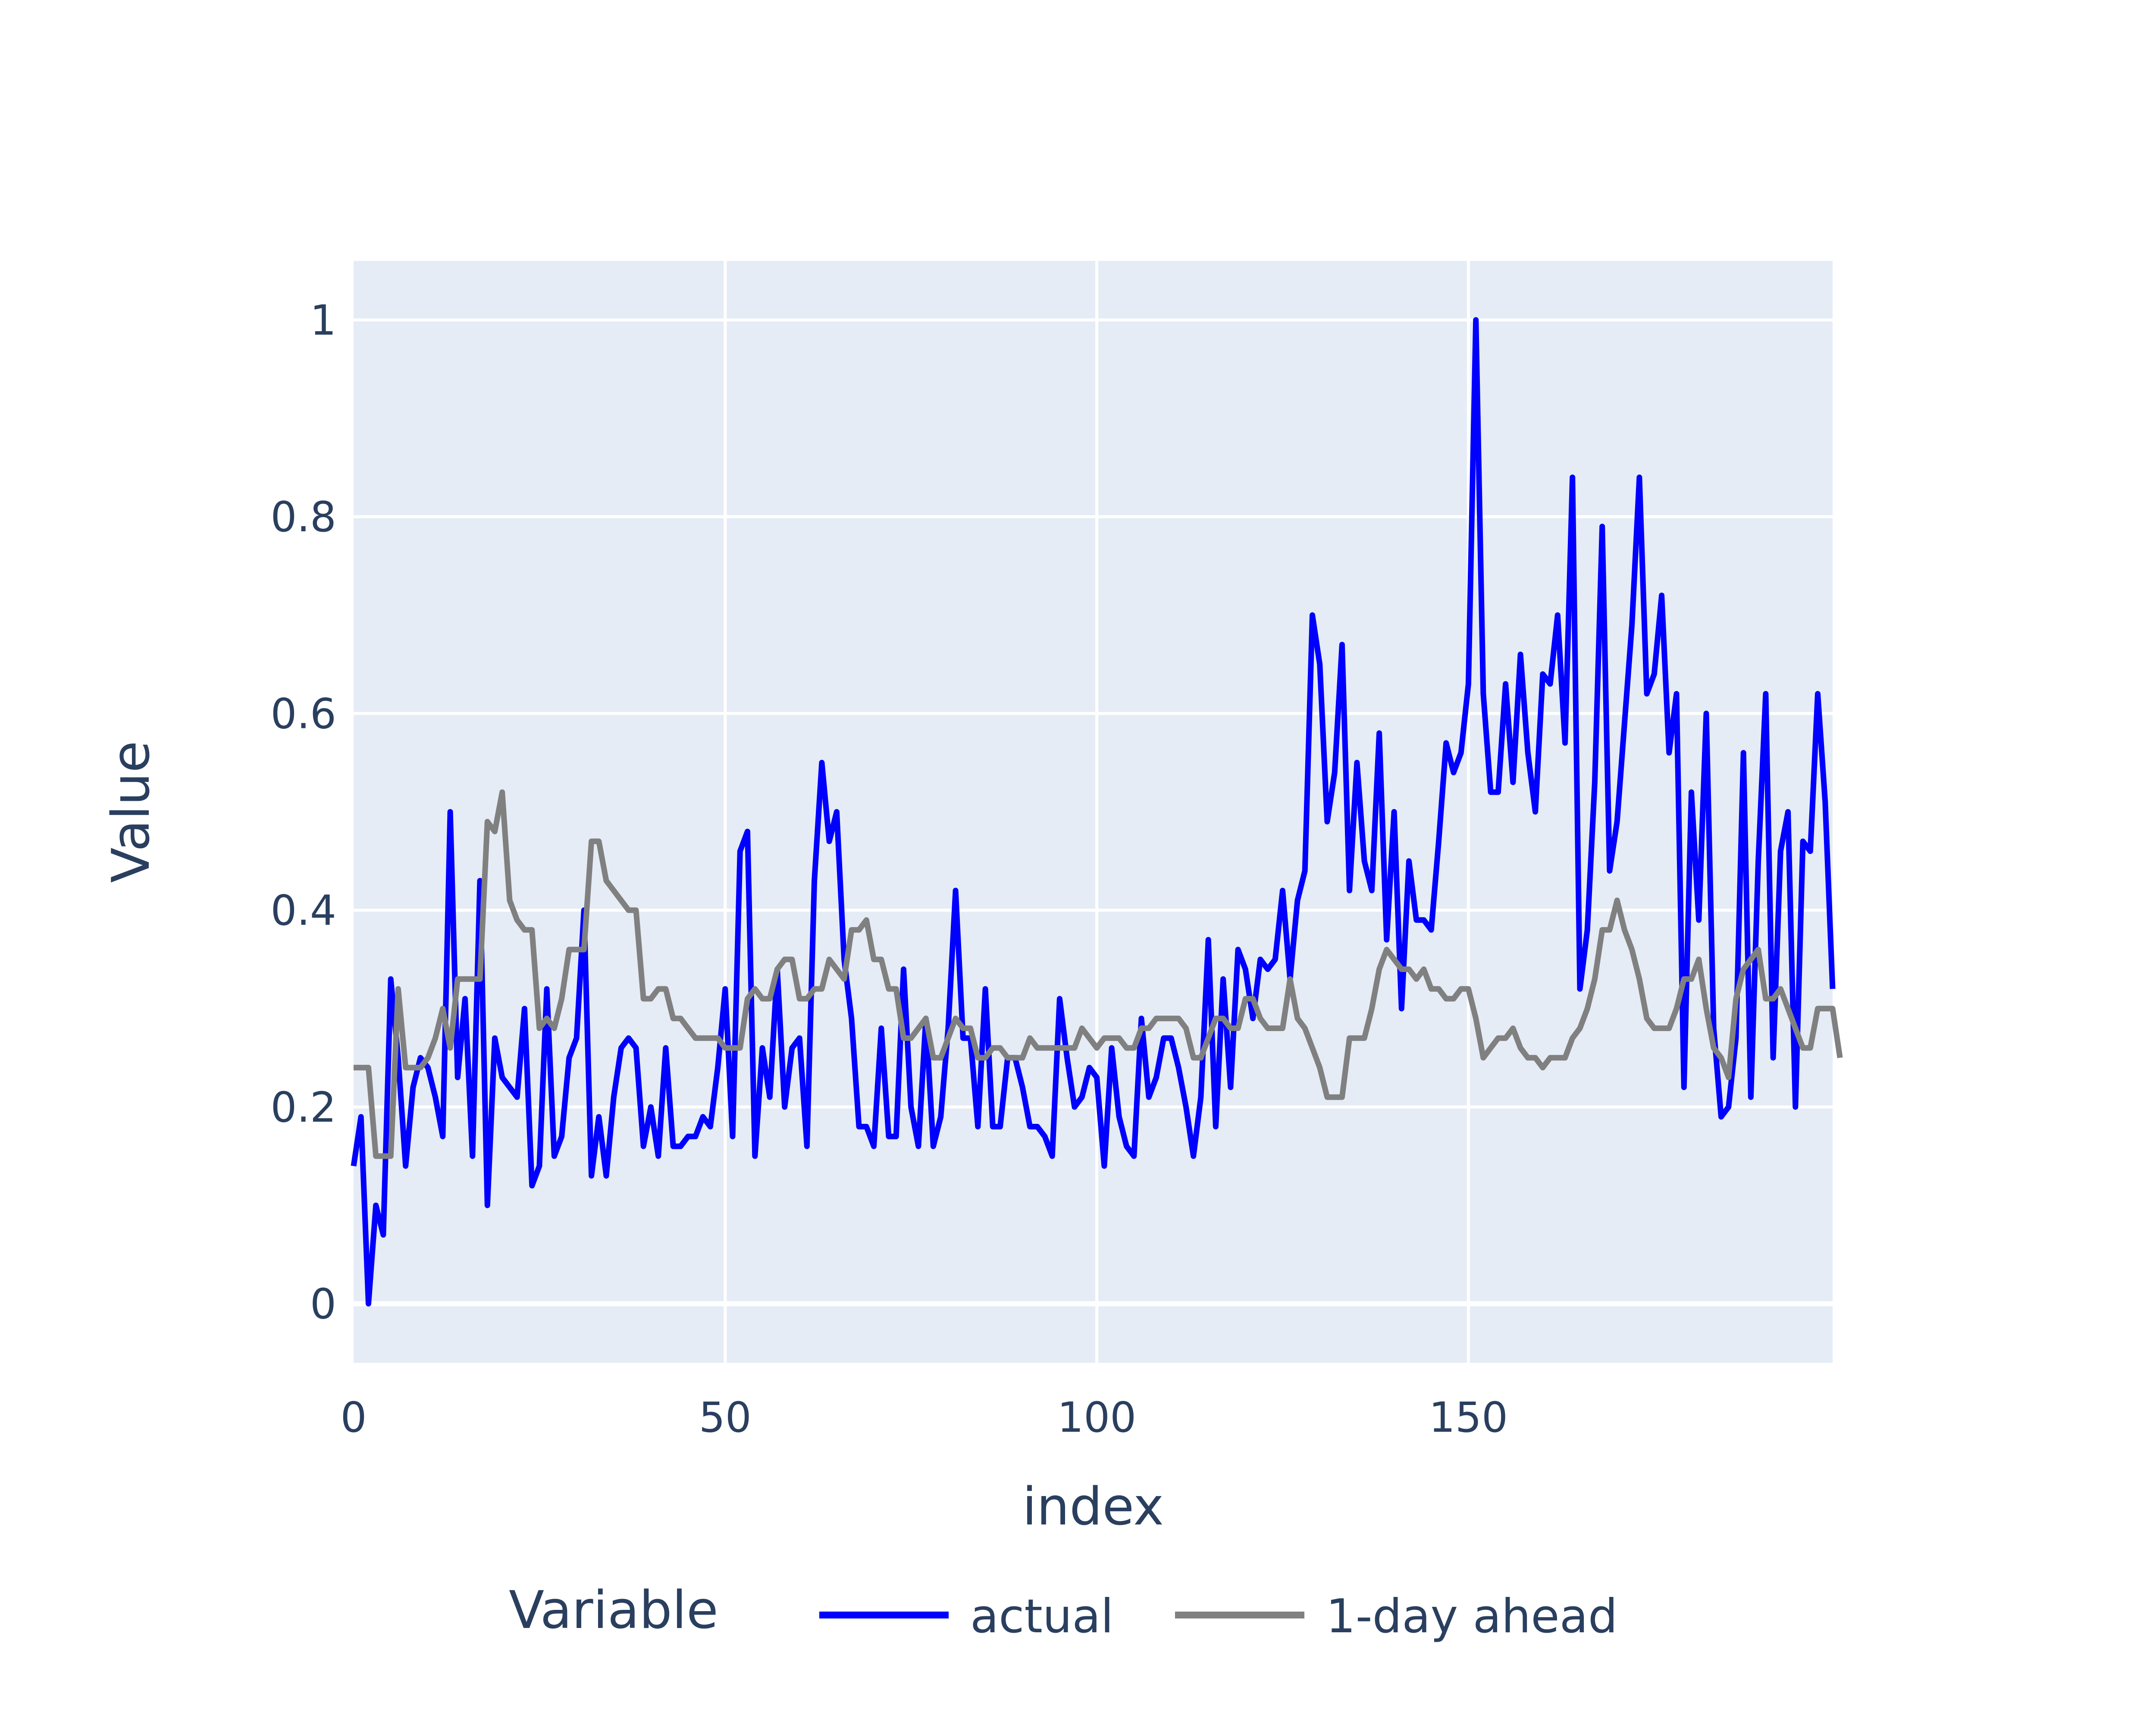  Describe the element at coordinates (1093, 1507) in the screenshot. I see `x-axis-title: index` at that location.